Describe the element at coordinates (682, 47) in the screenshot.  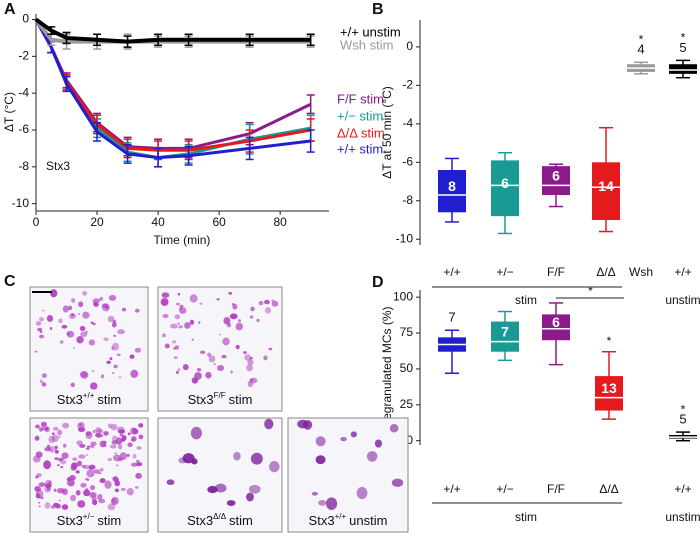
I see `n-label: 5` at that location.